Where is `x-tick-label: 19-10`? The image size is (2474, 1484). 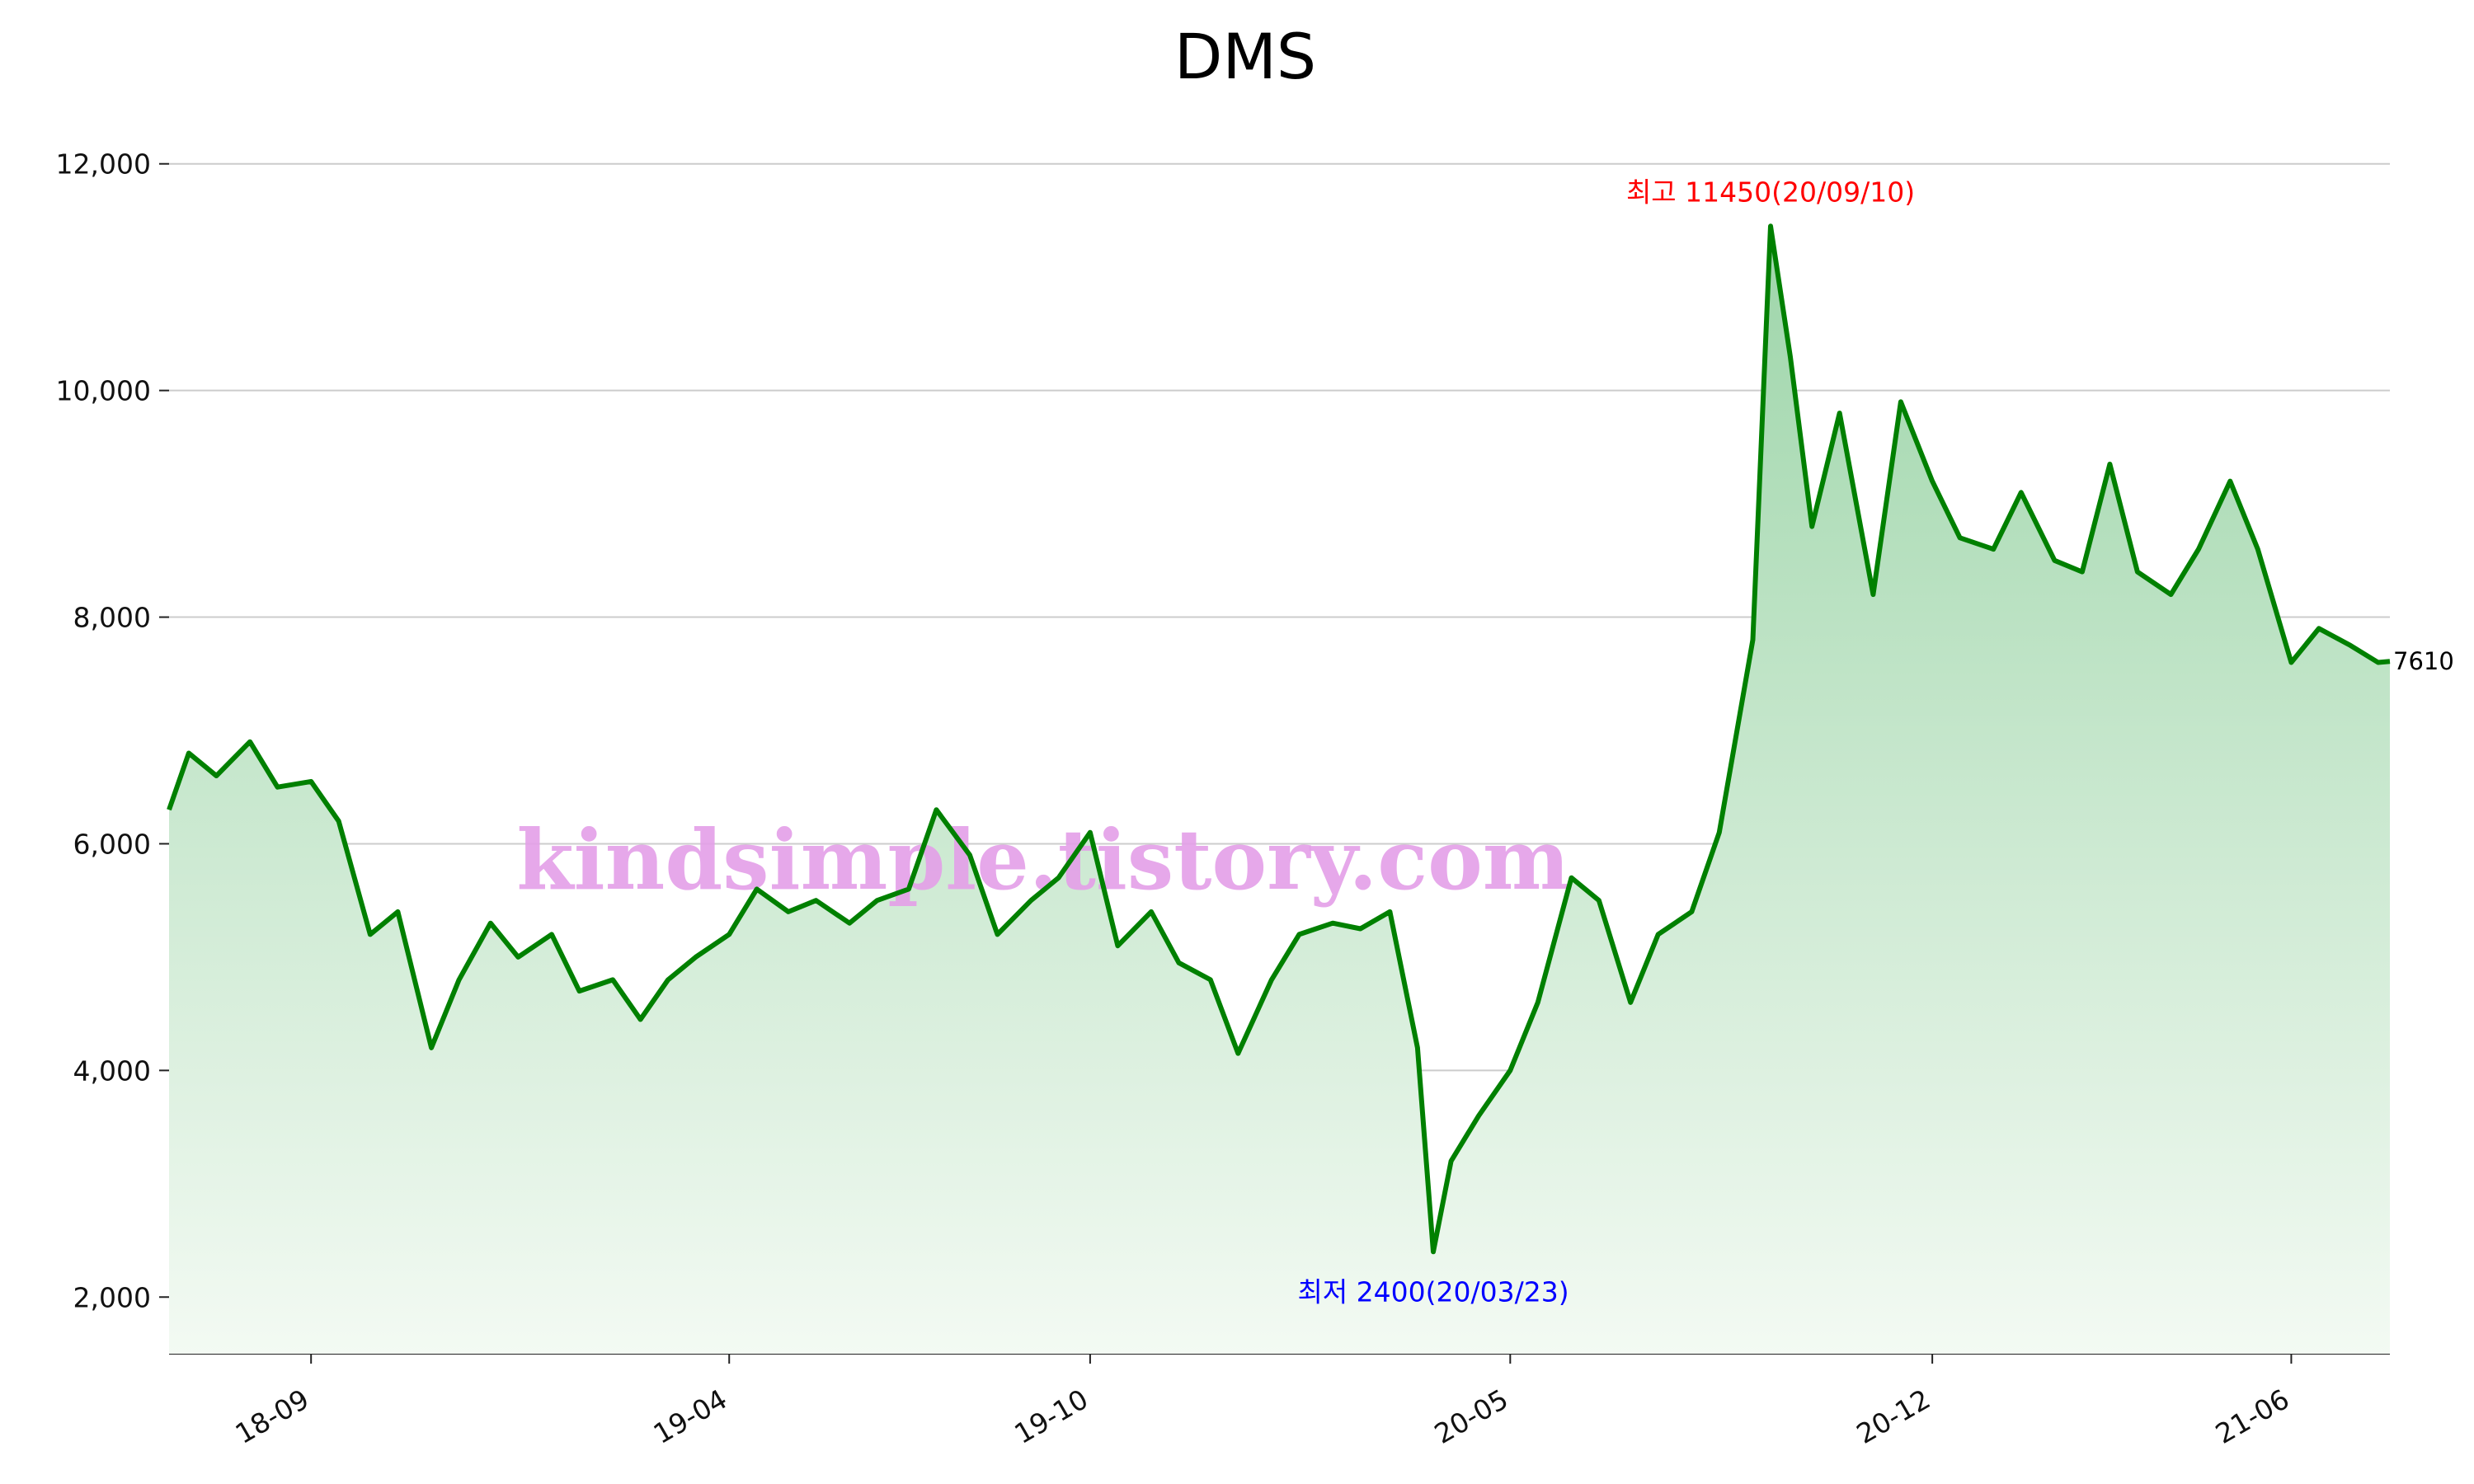
x-tick-label: 19-10 is located at coordinates (1051, 1416).